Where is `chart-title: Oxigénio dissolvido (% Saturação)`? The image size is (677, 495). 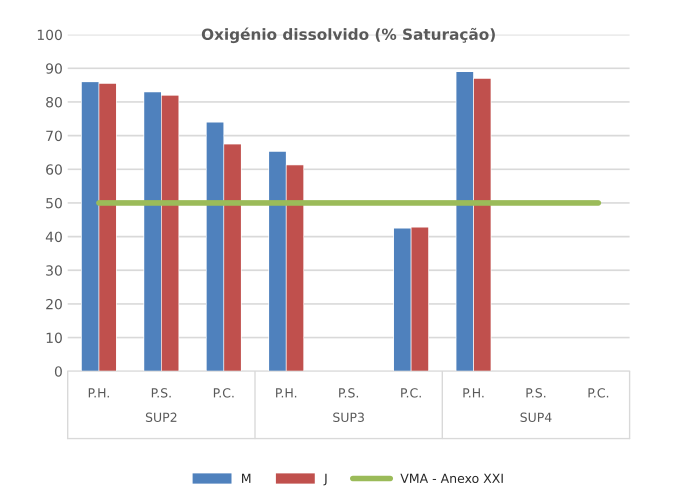 chart-title: Oxigénio dissolvido (% Saturação) is located at coordinates (348, 36).